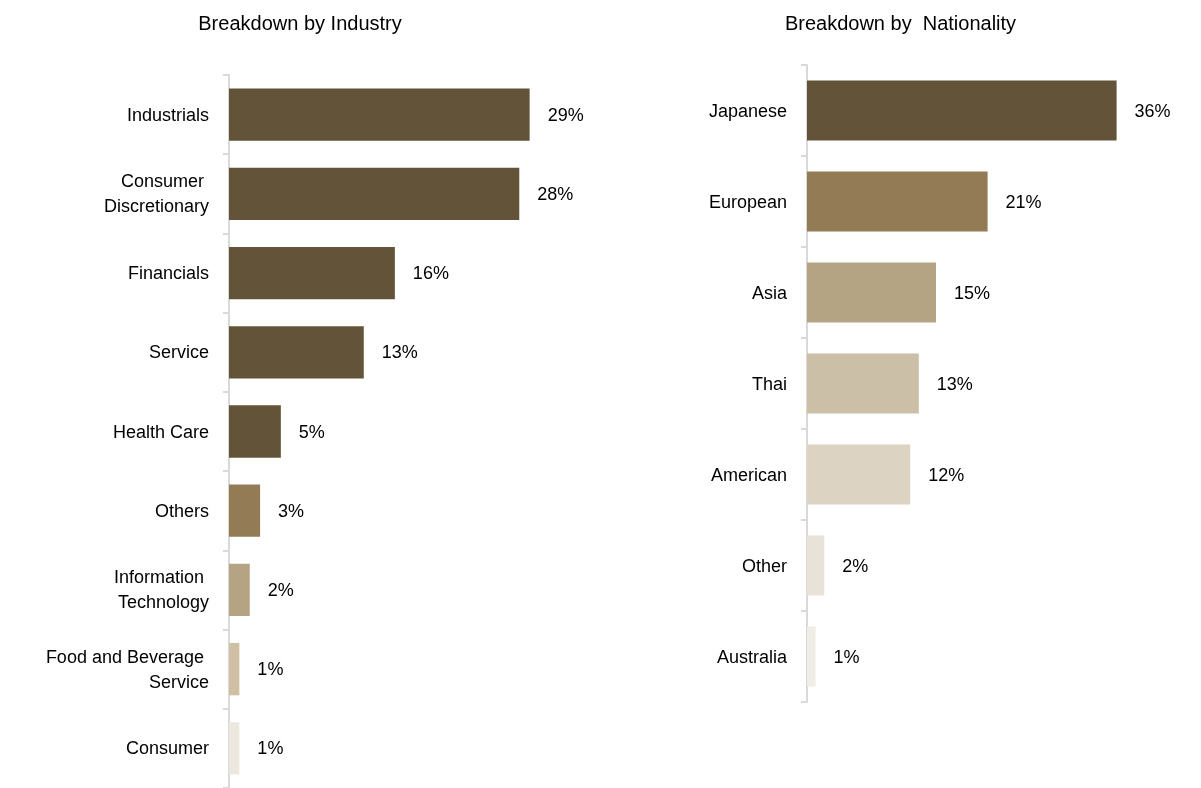  Describe the element at coordinates (1023, 201) in the screenshot. I see `data-label: 21%` at that location.